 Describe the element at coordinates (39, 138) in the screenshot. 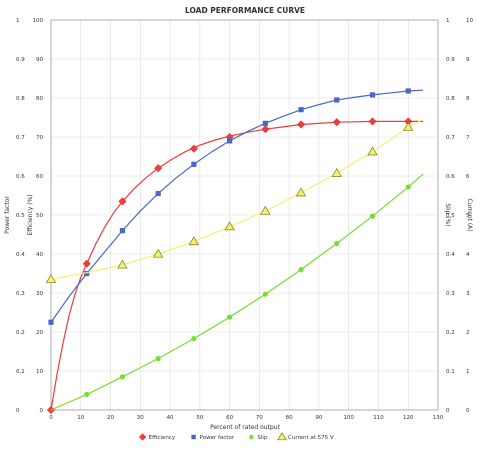

I see `y-tick-label-efficiency: 70` at that location.